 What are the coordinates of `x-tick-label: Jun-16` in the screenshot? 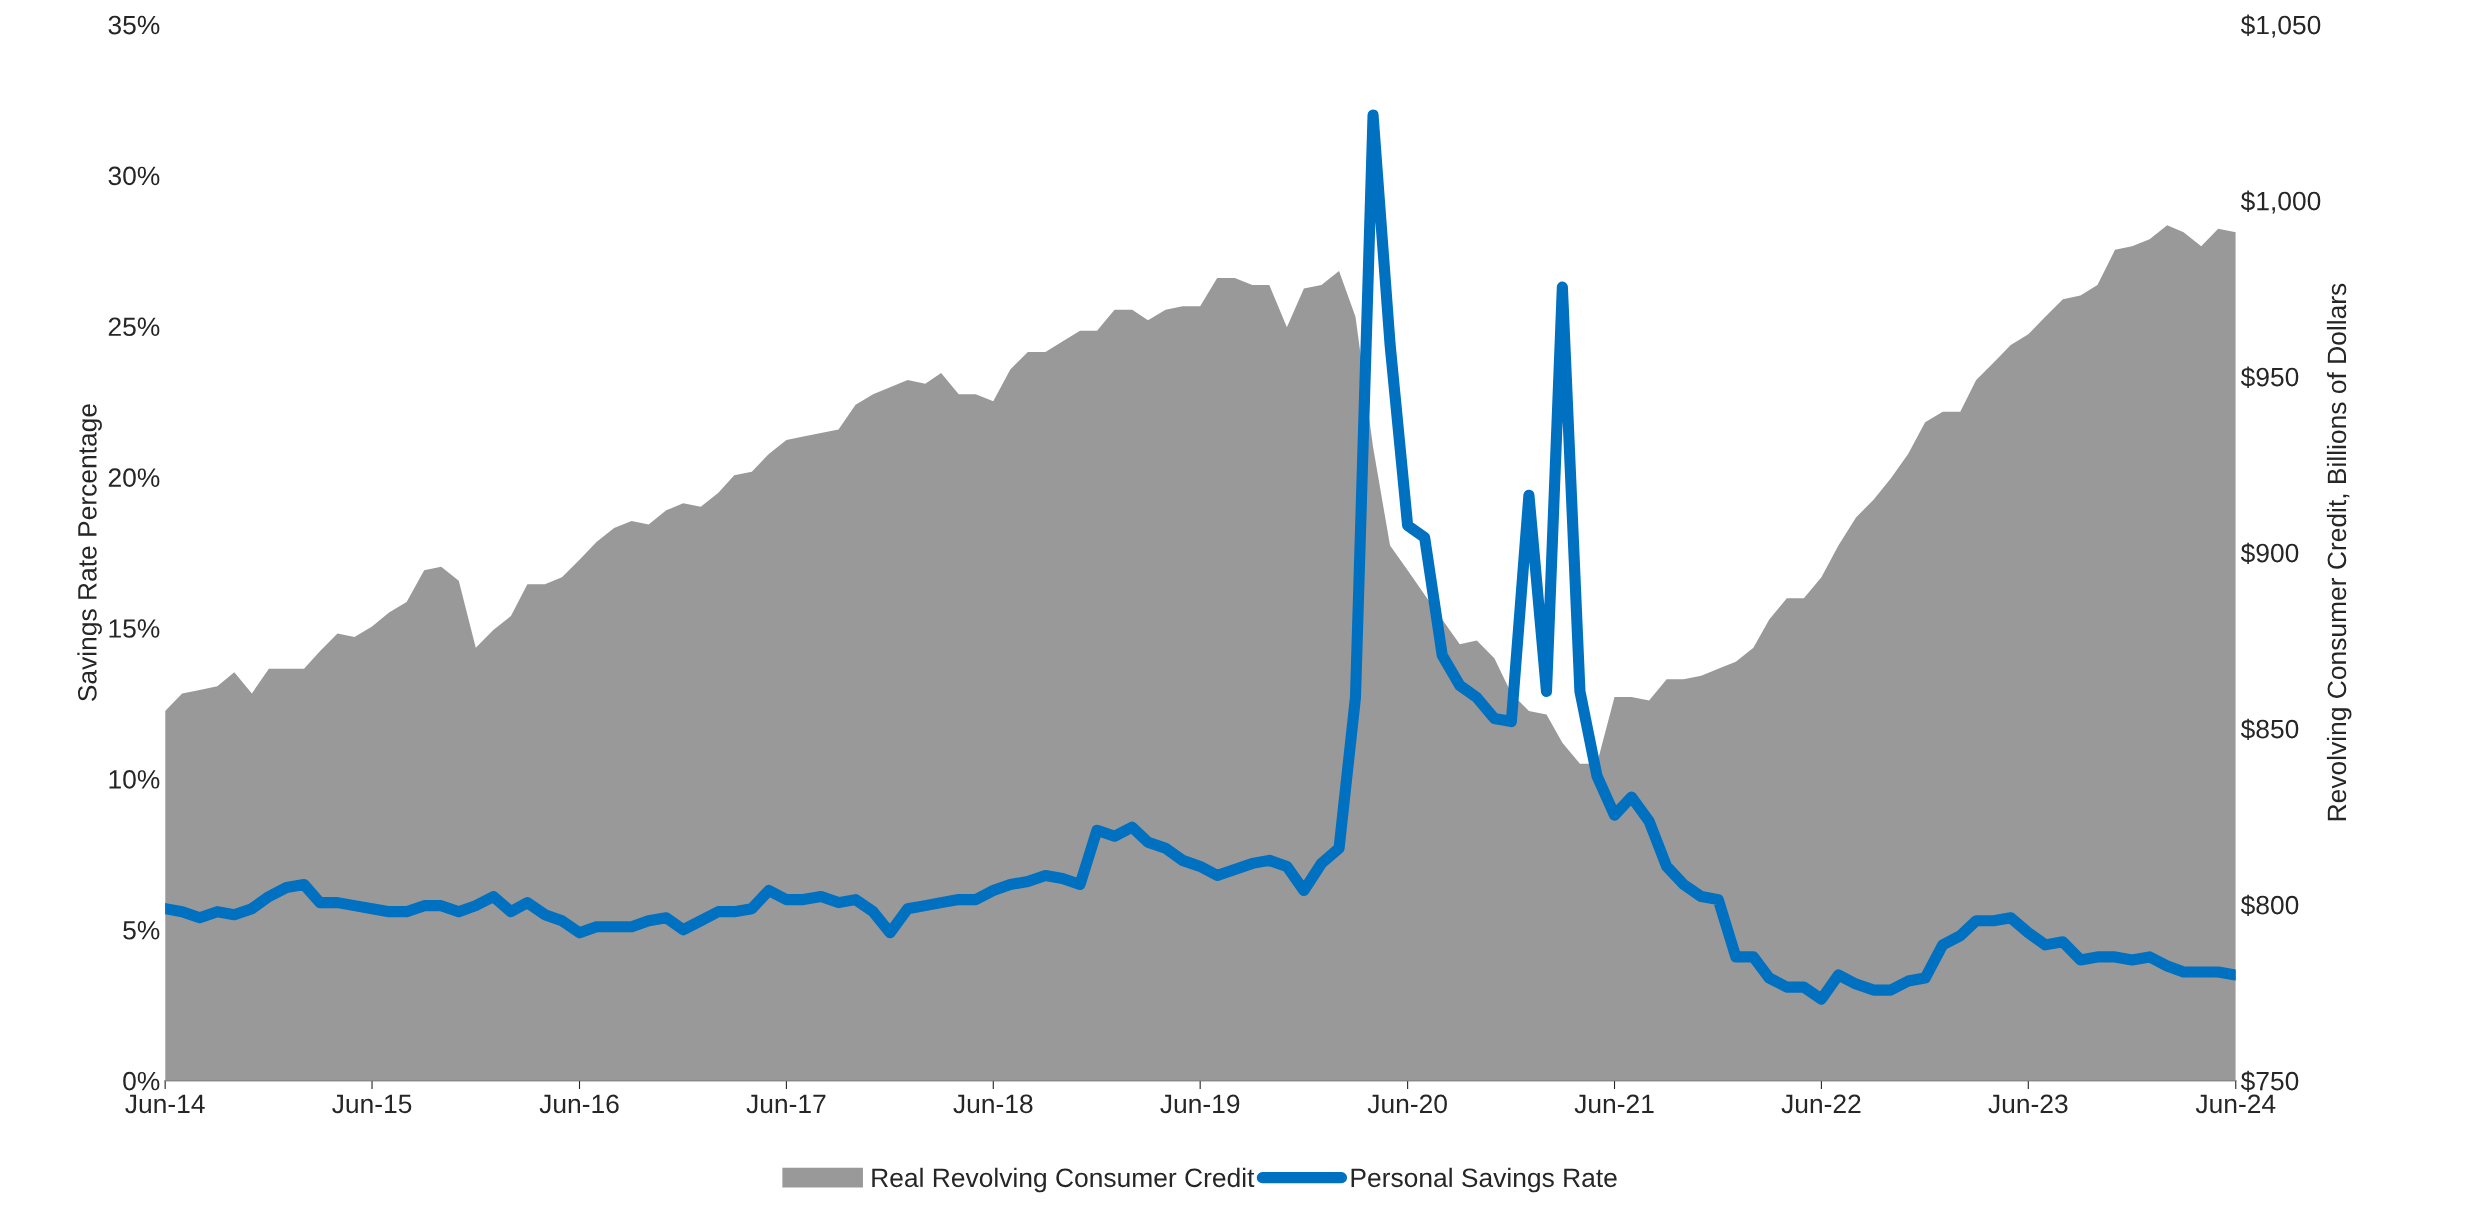 It's located at (579, 1104).